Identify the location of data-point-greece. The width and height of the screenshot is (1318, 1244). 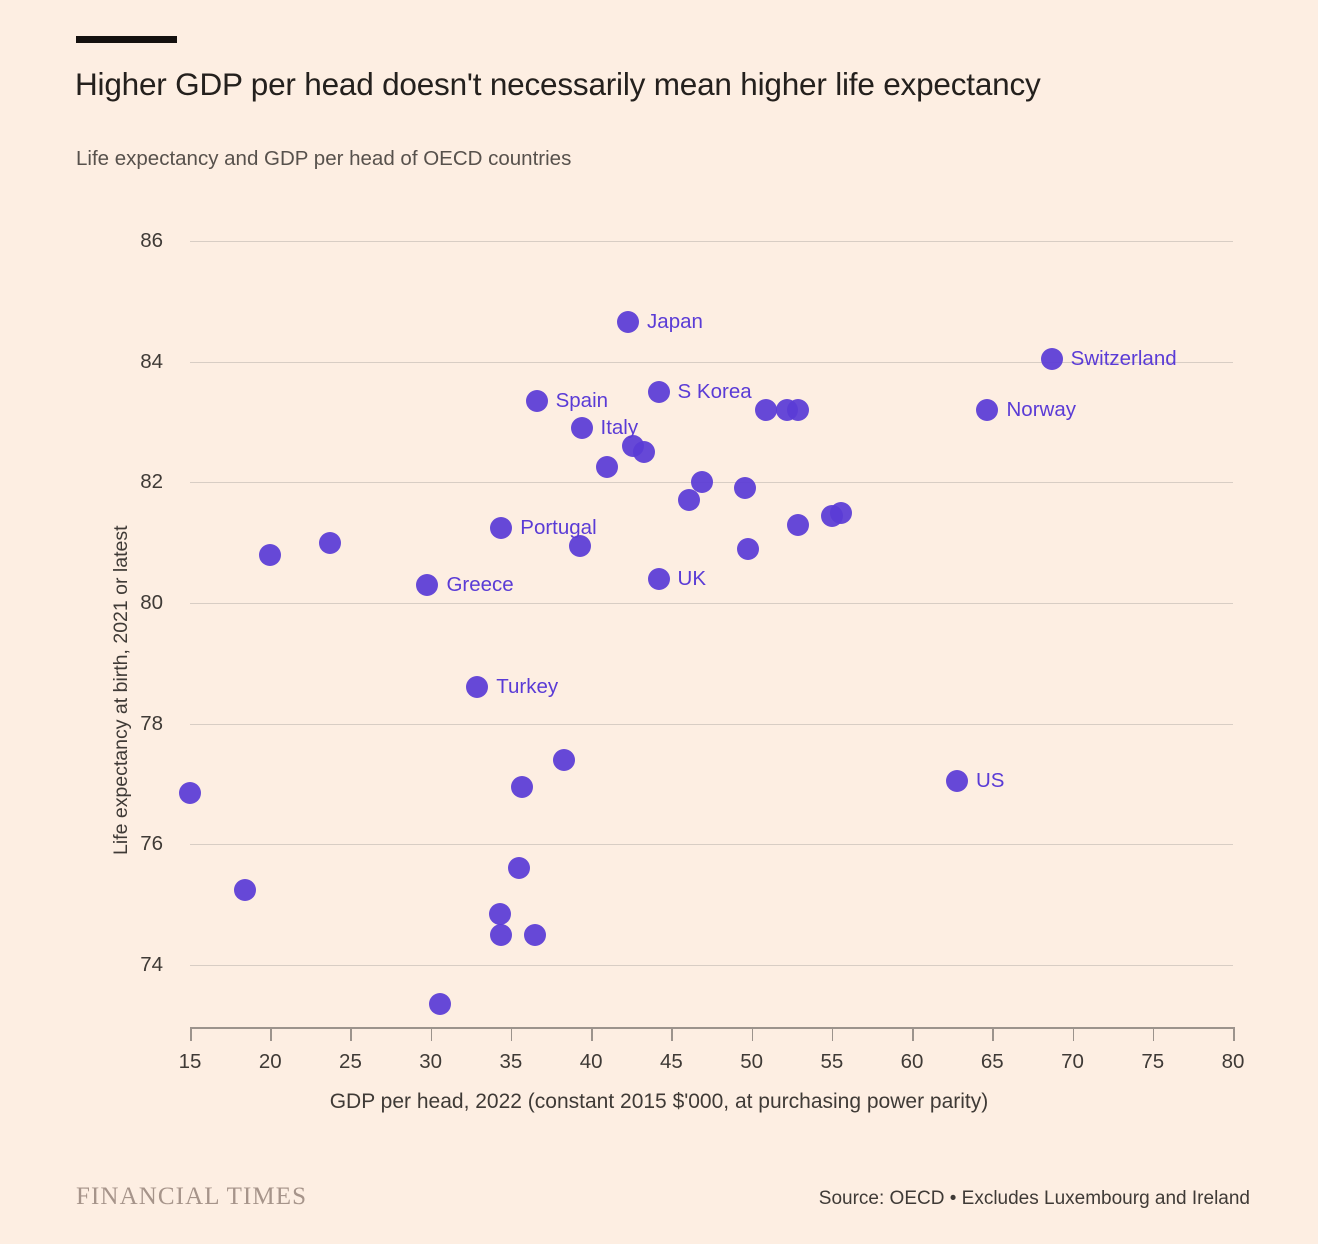
(427, 584).